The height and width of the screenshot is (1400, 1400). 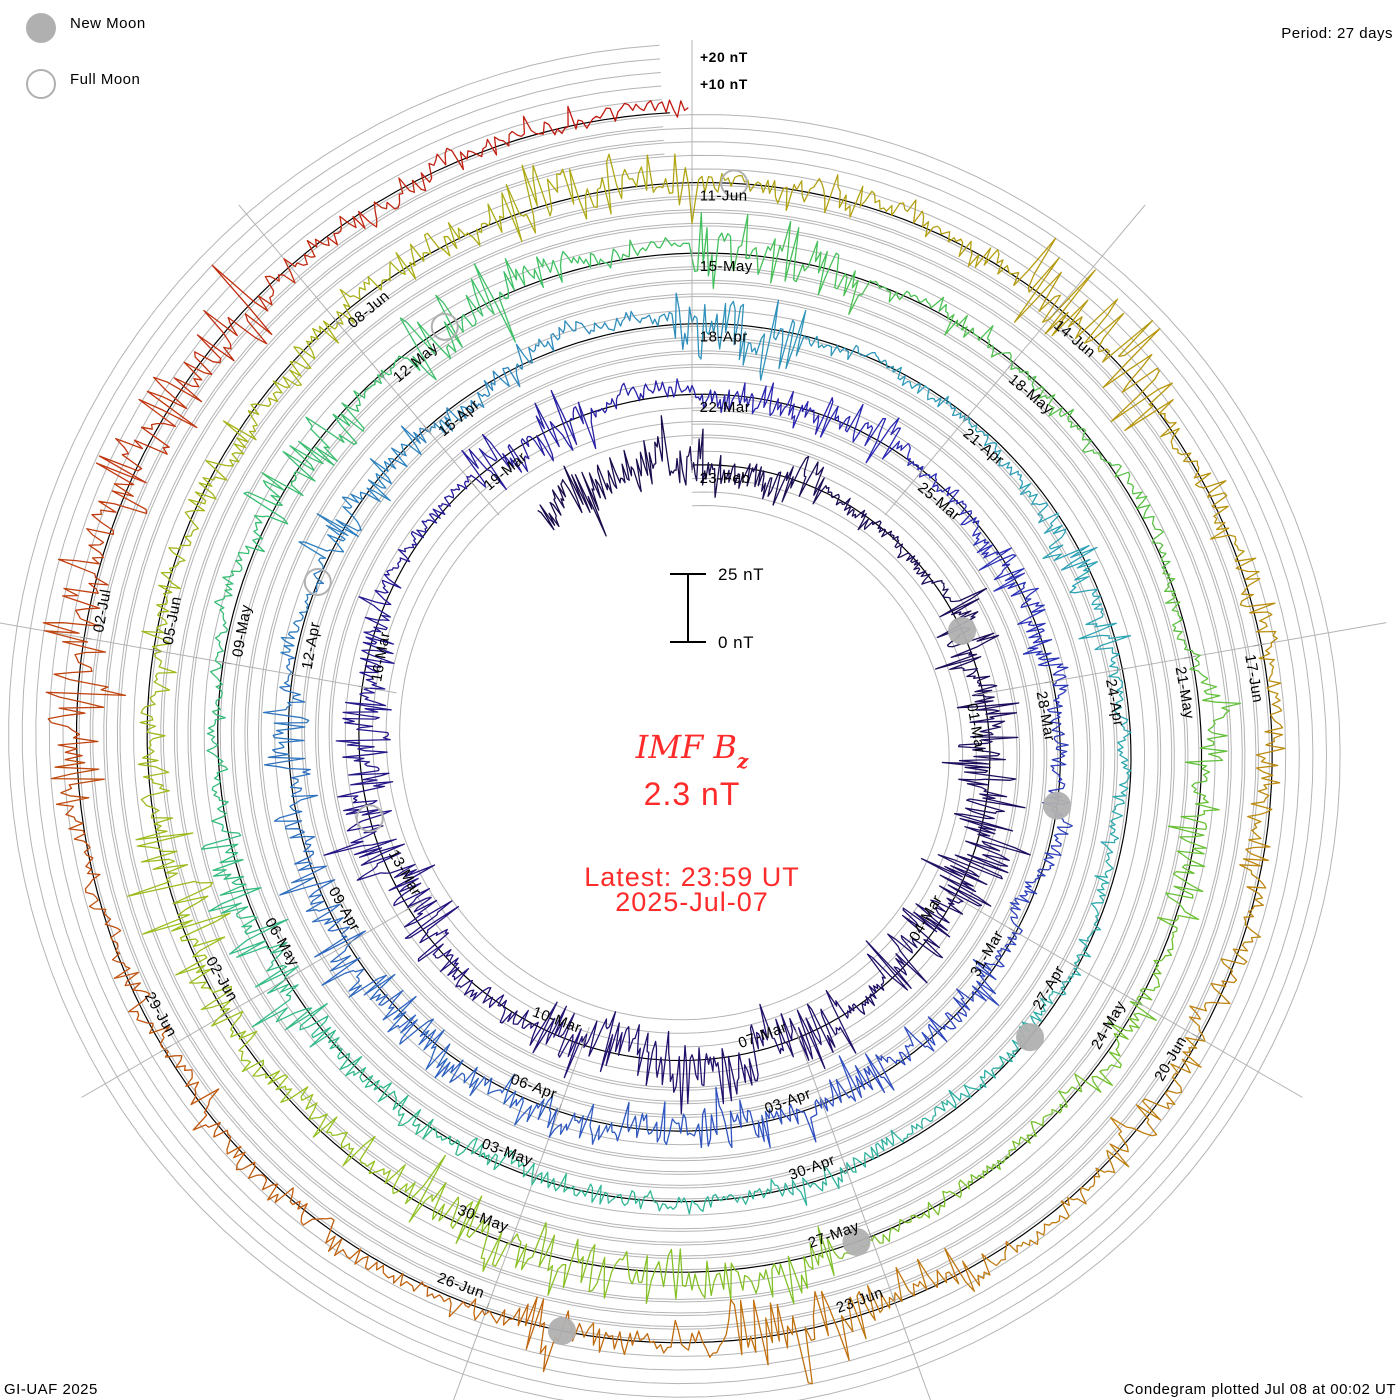 What do you see at coordinates (742, 761) in the screenshot?
I see `parameter-title-sub: z` at bounding box center [742, 761].